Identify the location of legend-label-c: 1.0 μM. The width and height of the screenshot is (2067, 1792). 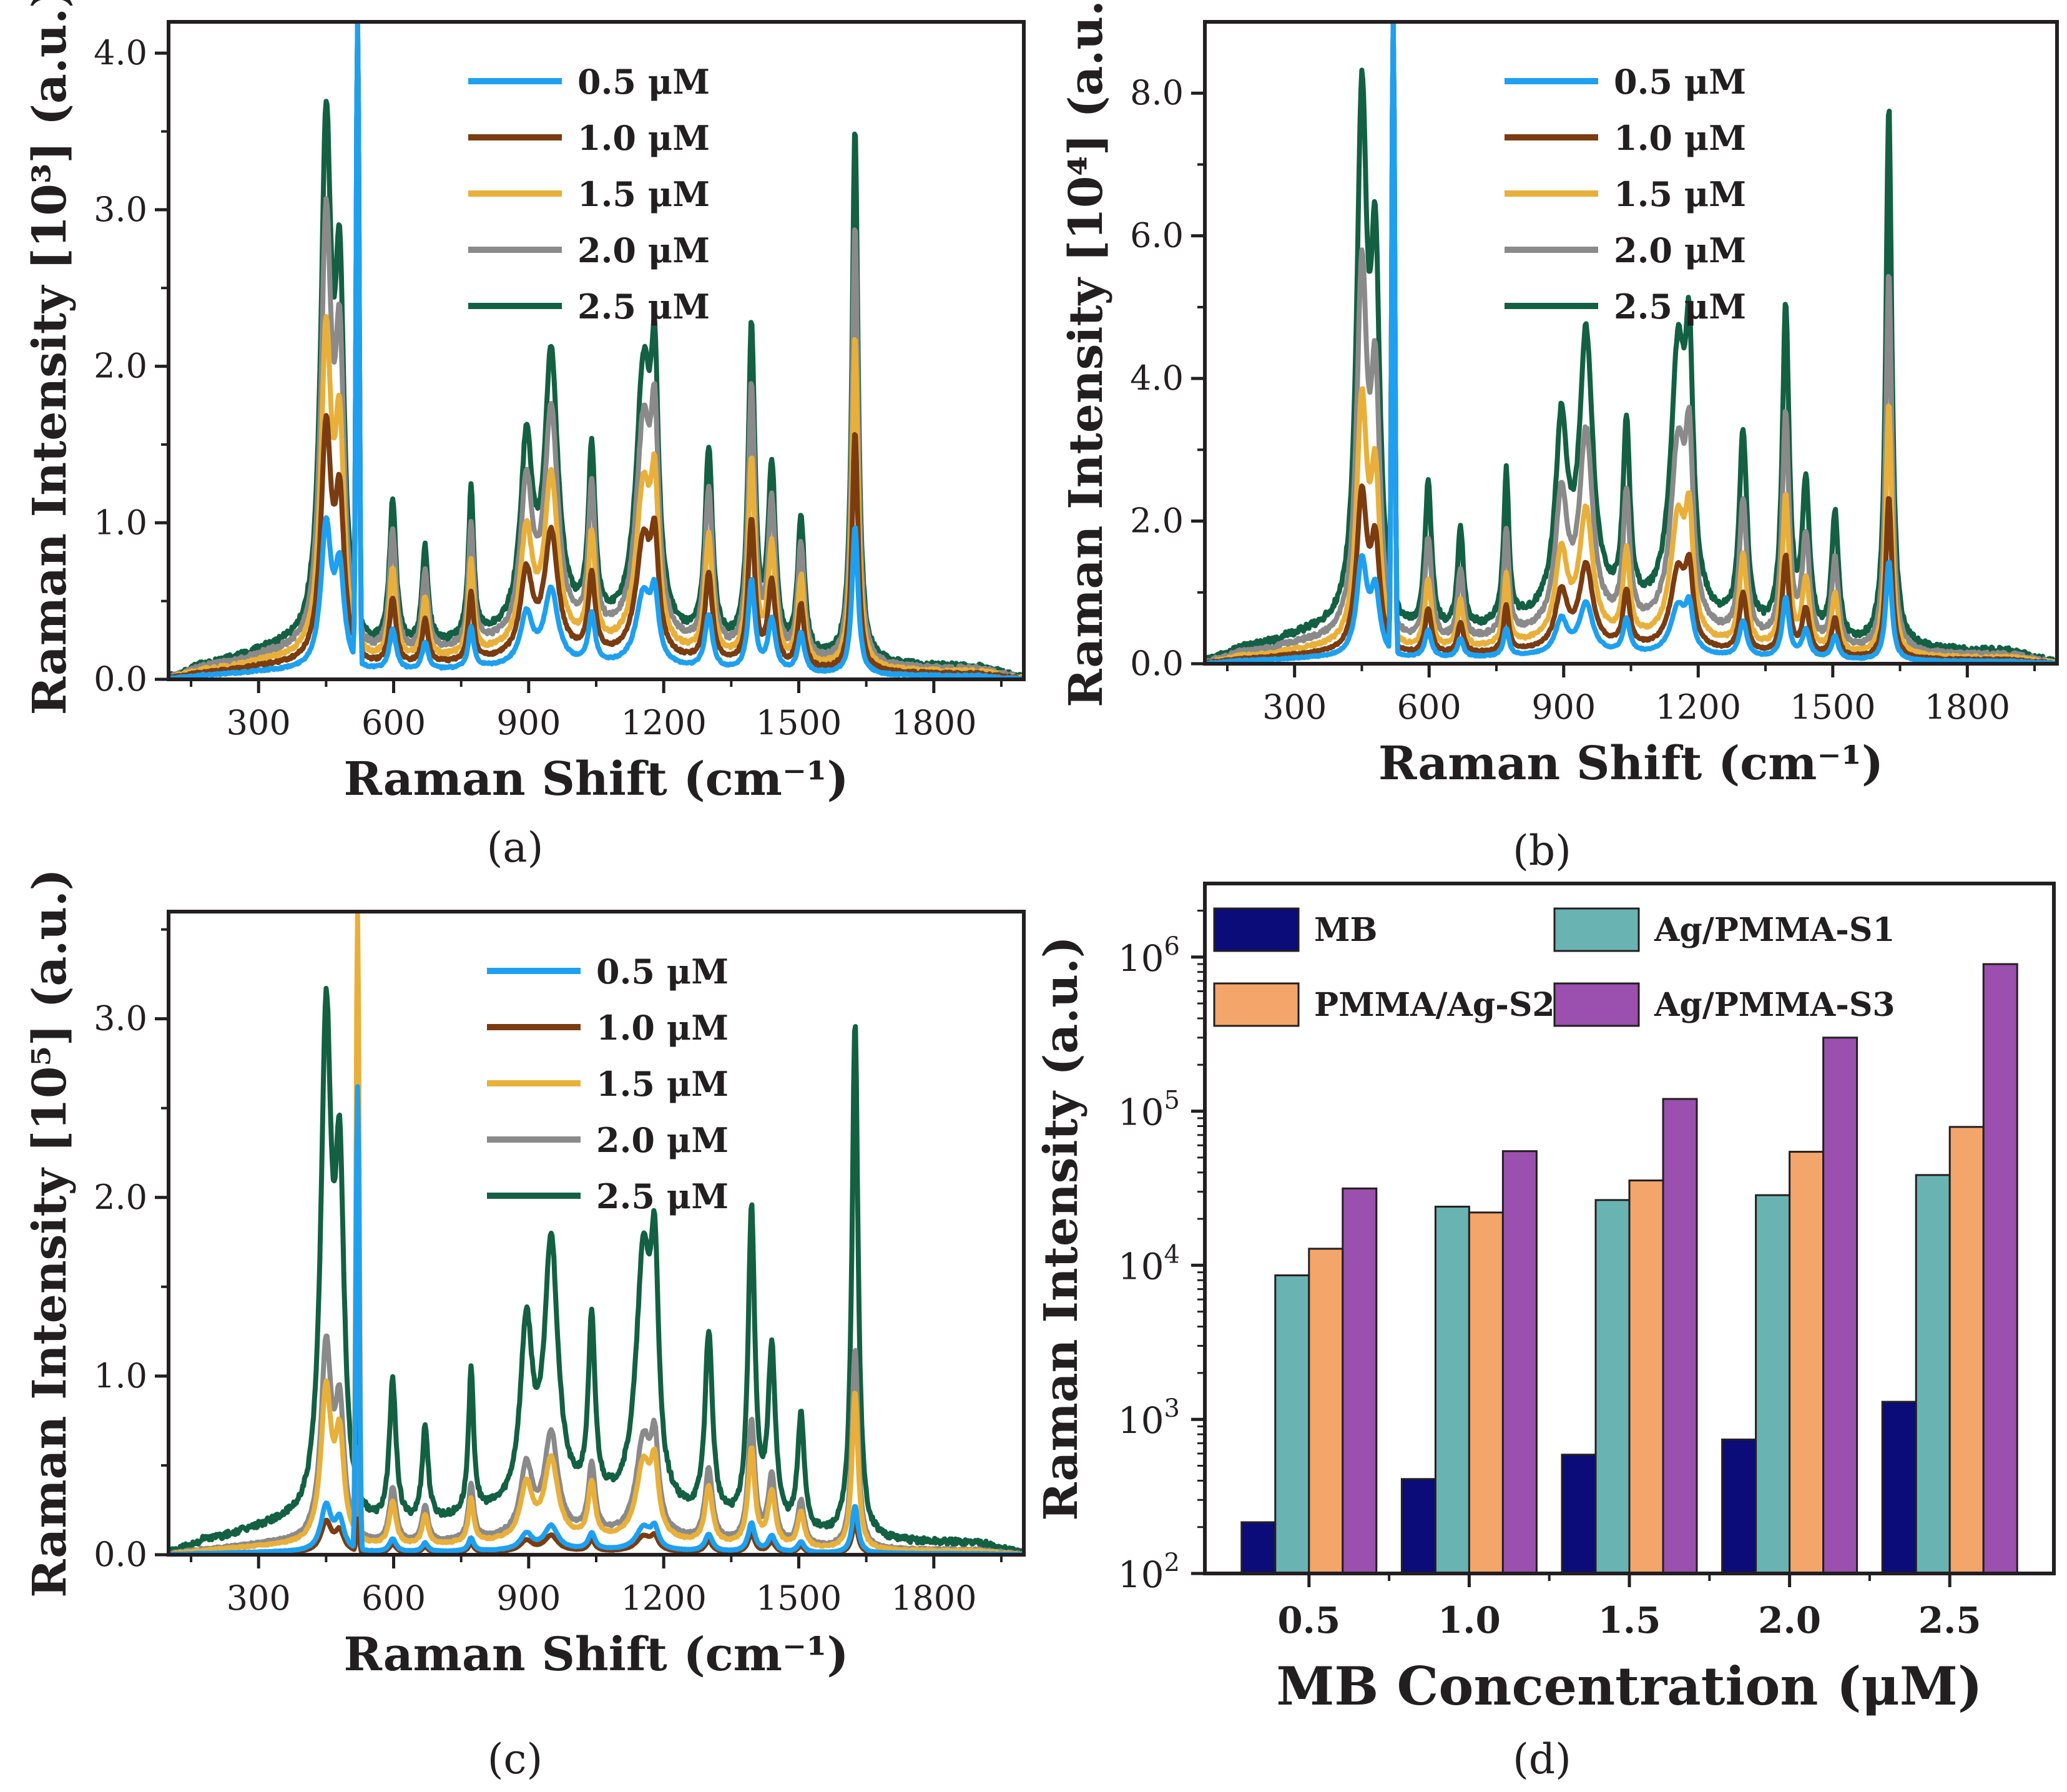
(662, 1028).